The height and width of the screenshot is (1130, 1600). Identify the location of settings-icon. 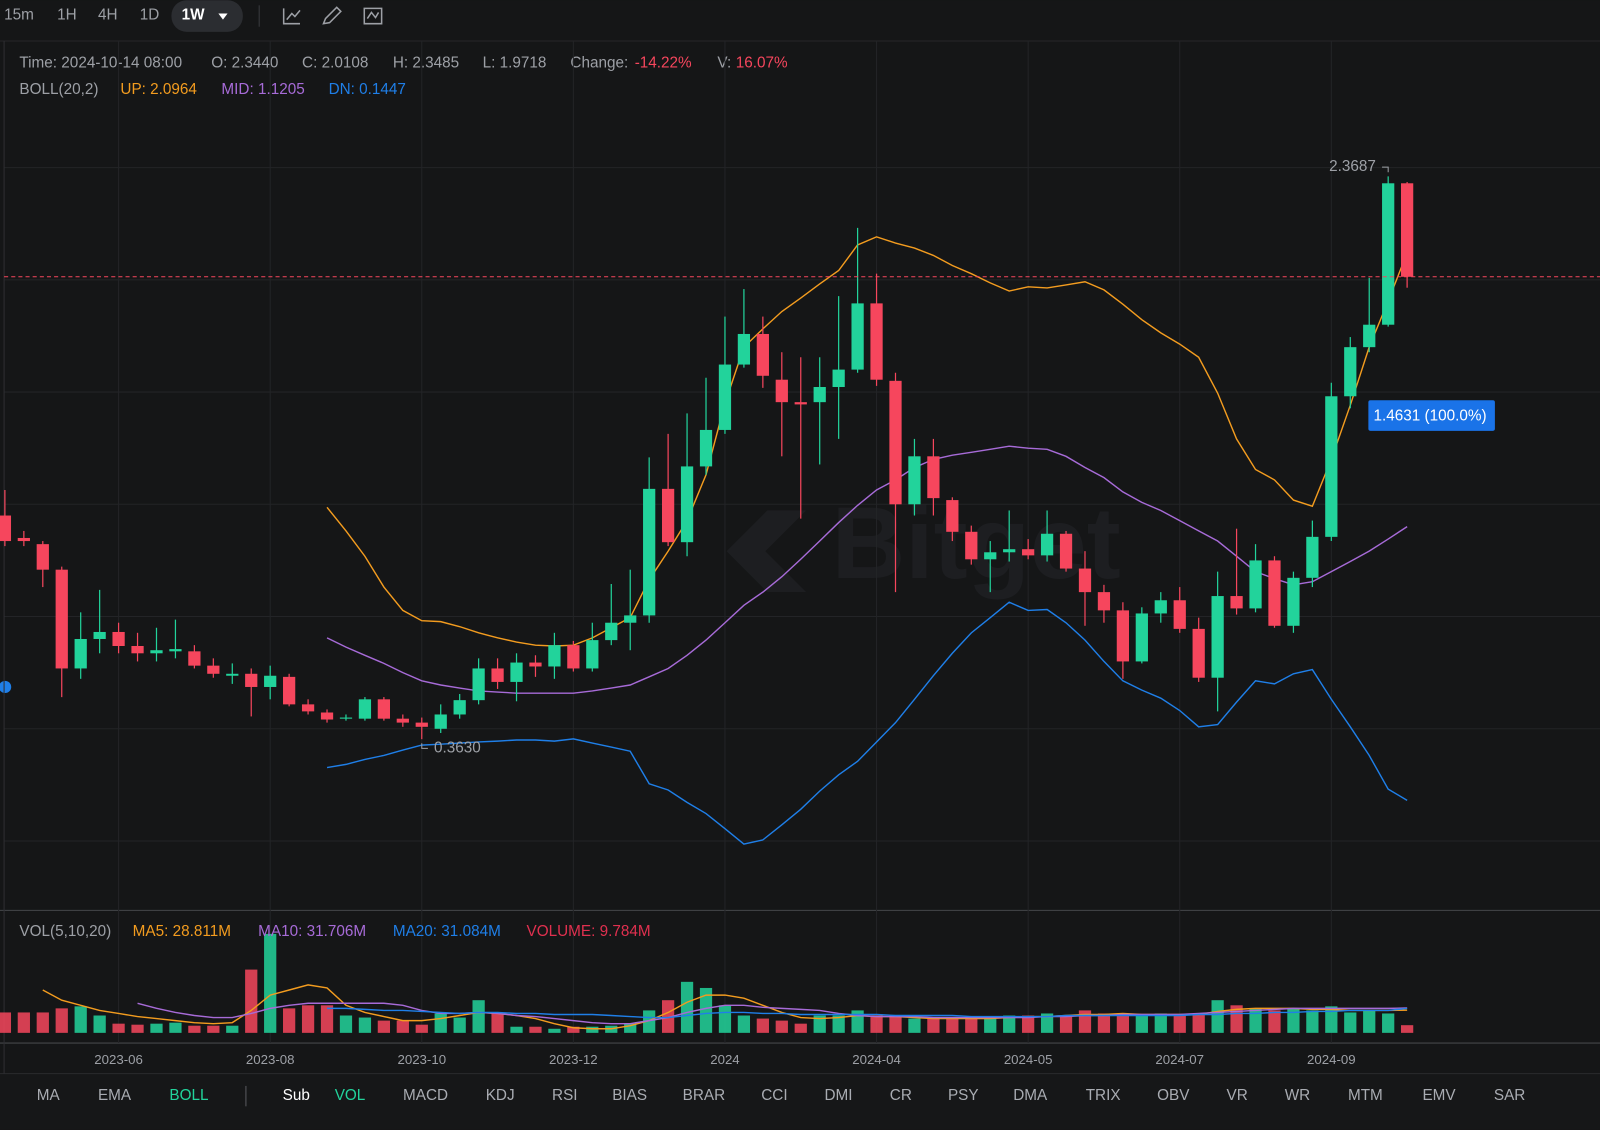
(373, 16).